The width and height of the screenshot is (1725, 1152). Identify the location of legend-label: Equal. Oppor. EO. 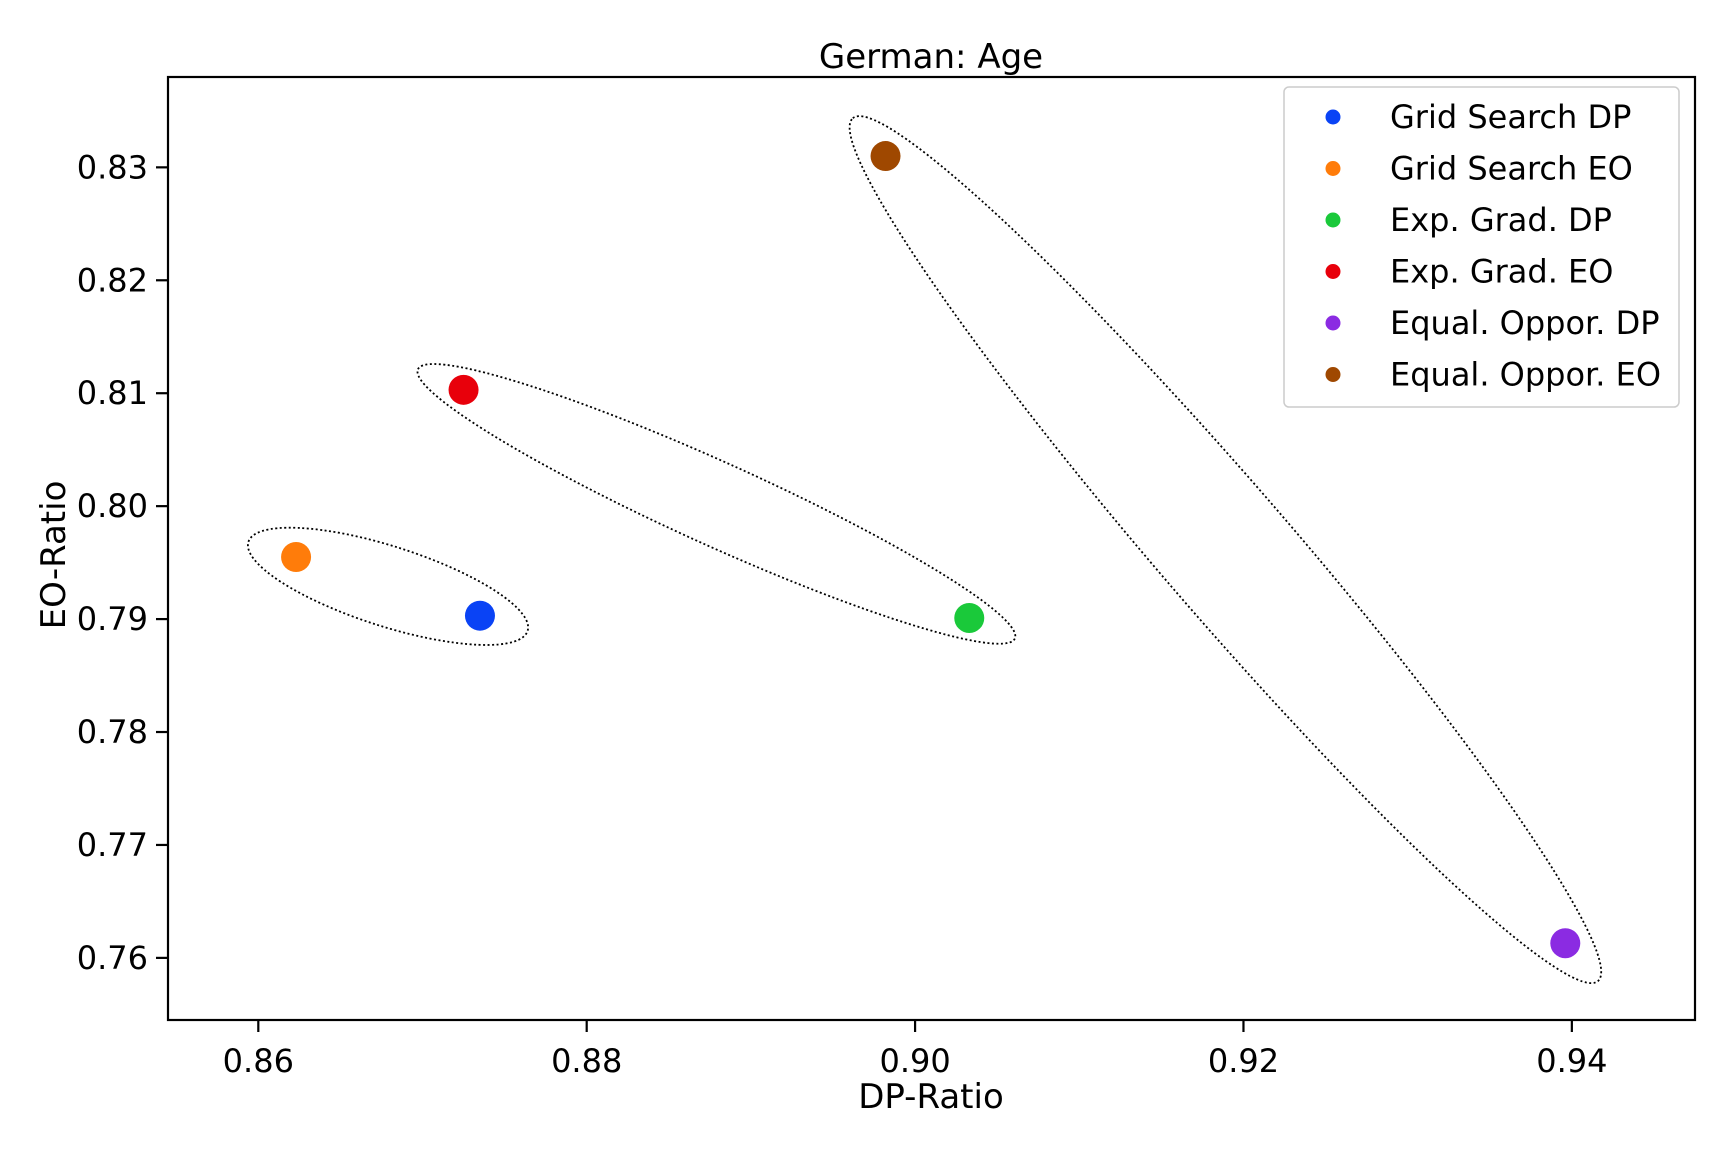
(1525, 375).